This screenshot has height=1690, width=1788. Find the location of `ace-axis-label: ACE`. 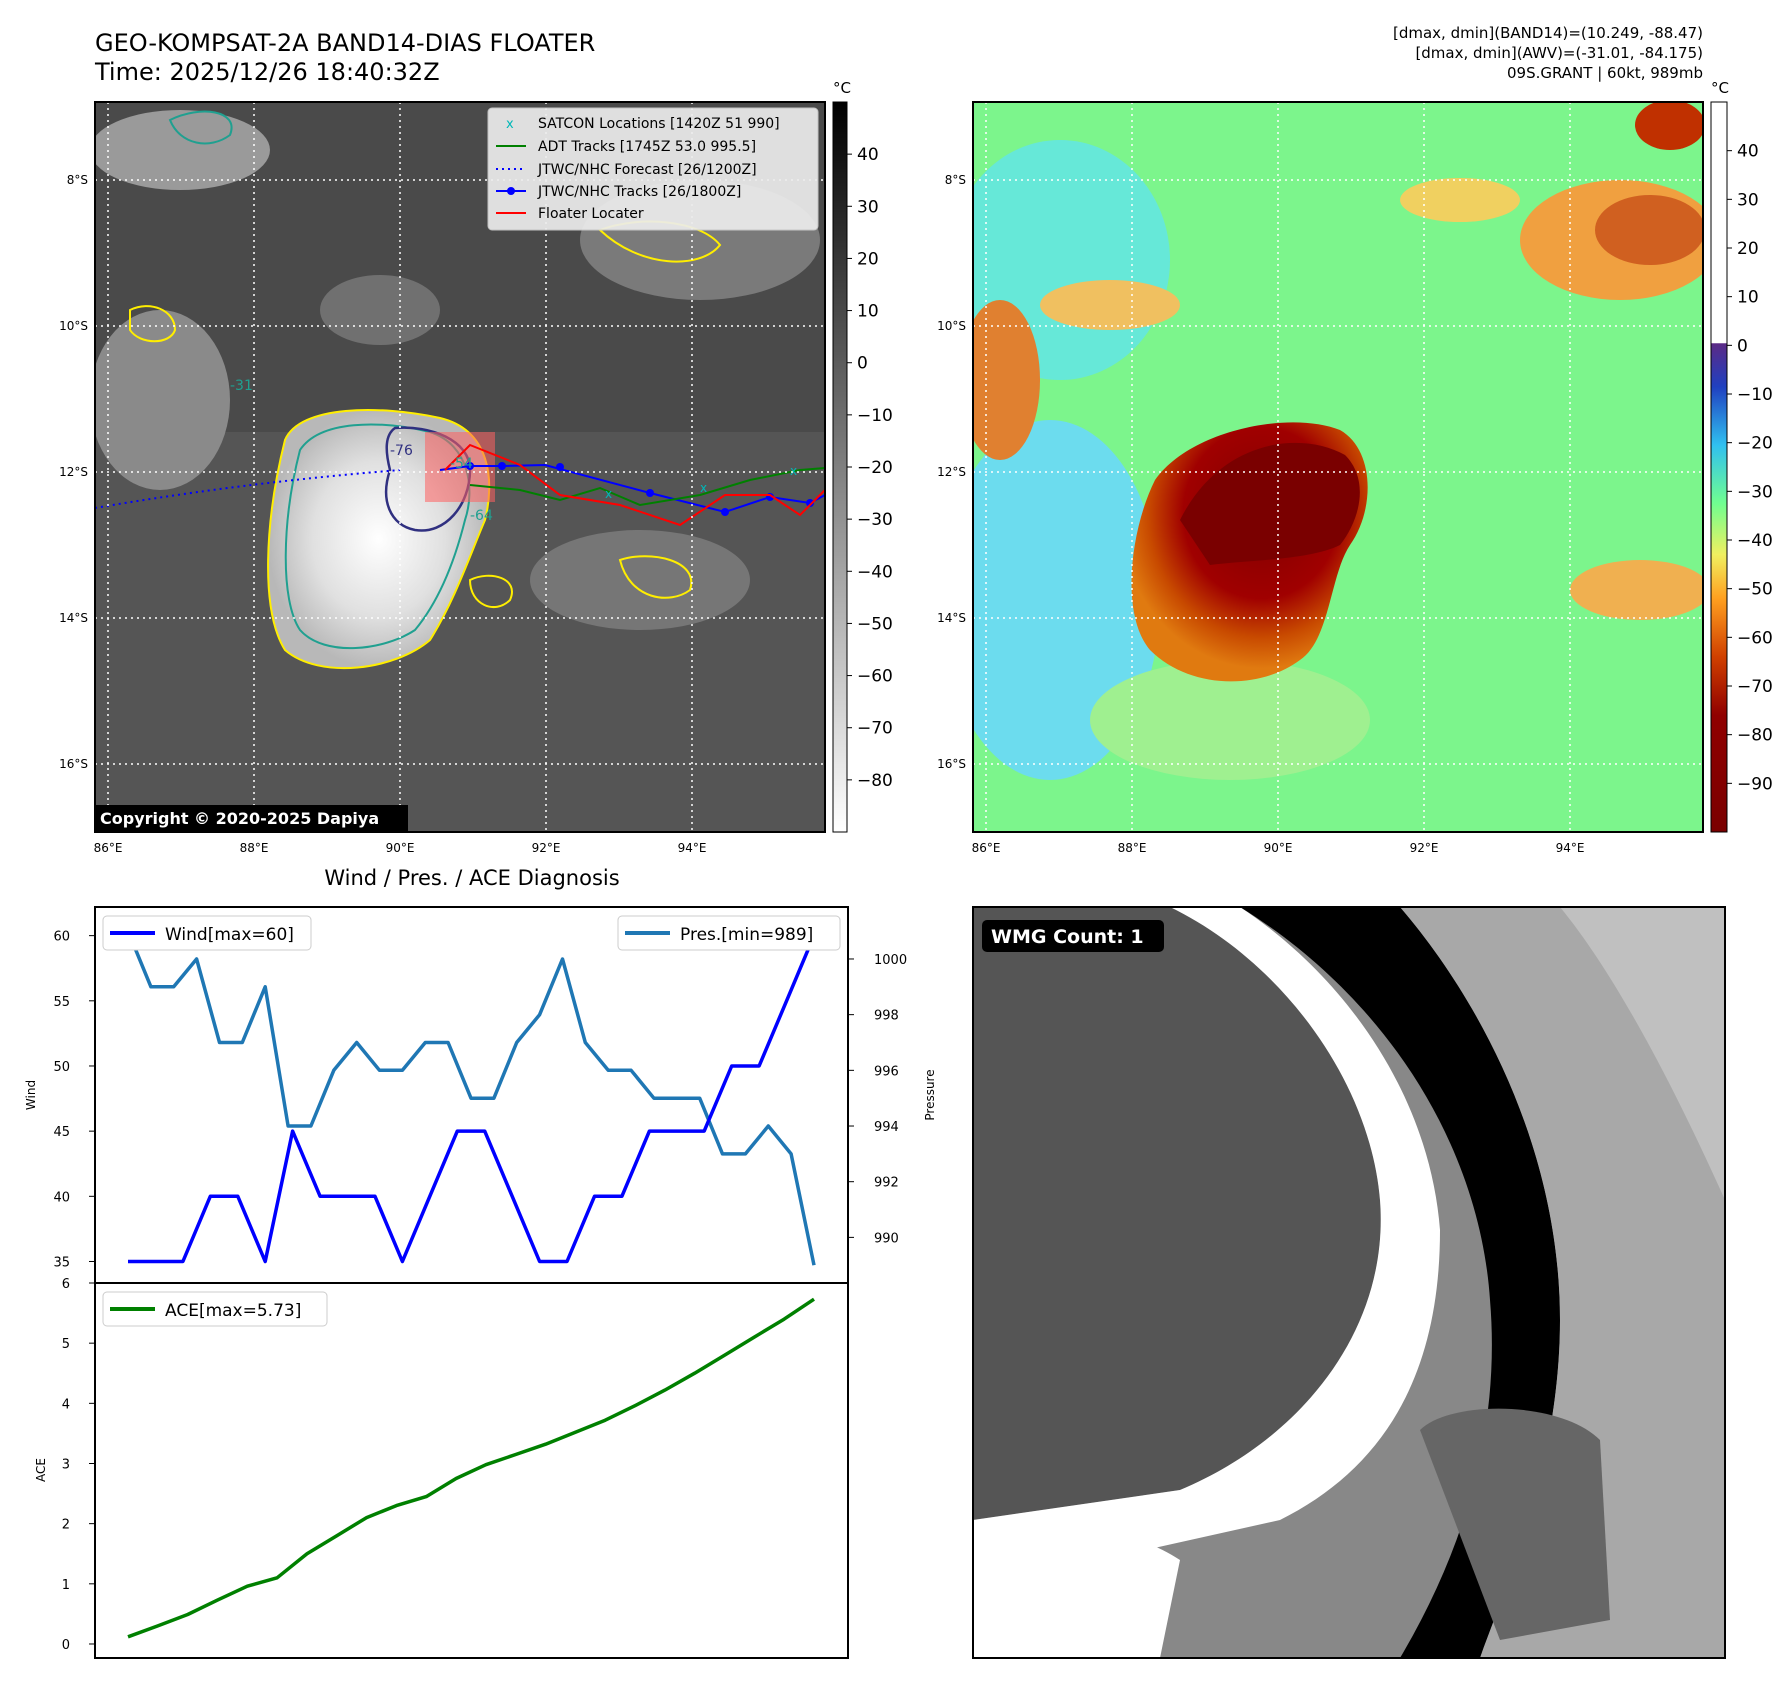

ace-axis-label: ACE is located at coordinates (41, 1470).